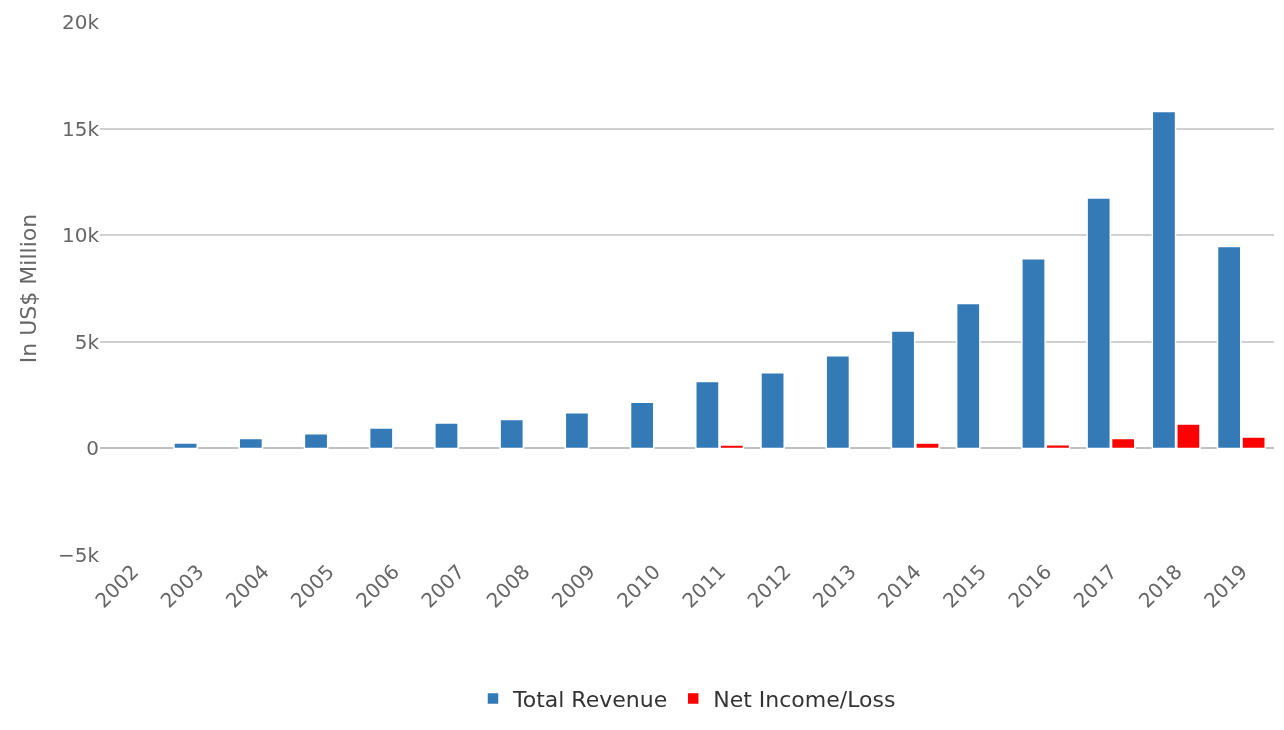 This screenshot has width=1284, height=730. Describe the element at coordinates (80, 235) in the screenshot. I see `y-tick-label: 10k` at that location.